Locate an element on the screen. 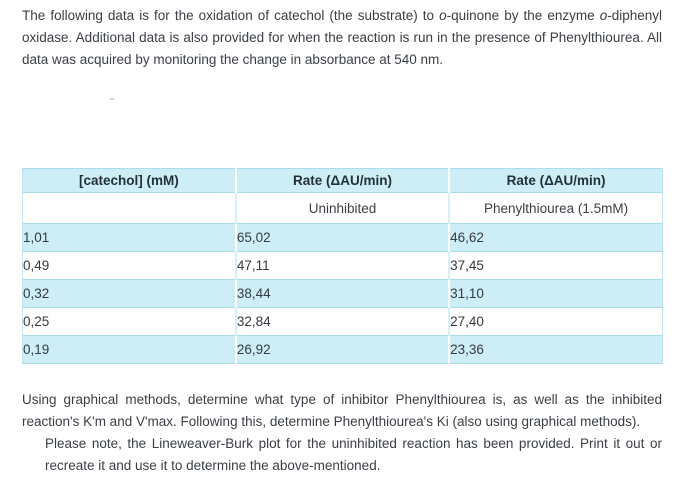  table-row: 0,19 26,92 23,36 is located at coordinates (342, 349).